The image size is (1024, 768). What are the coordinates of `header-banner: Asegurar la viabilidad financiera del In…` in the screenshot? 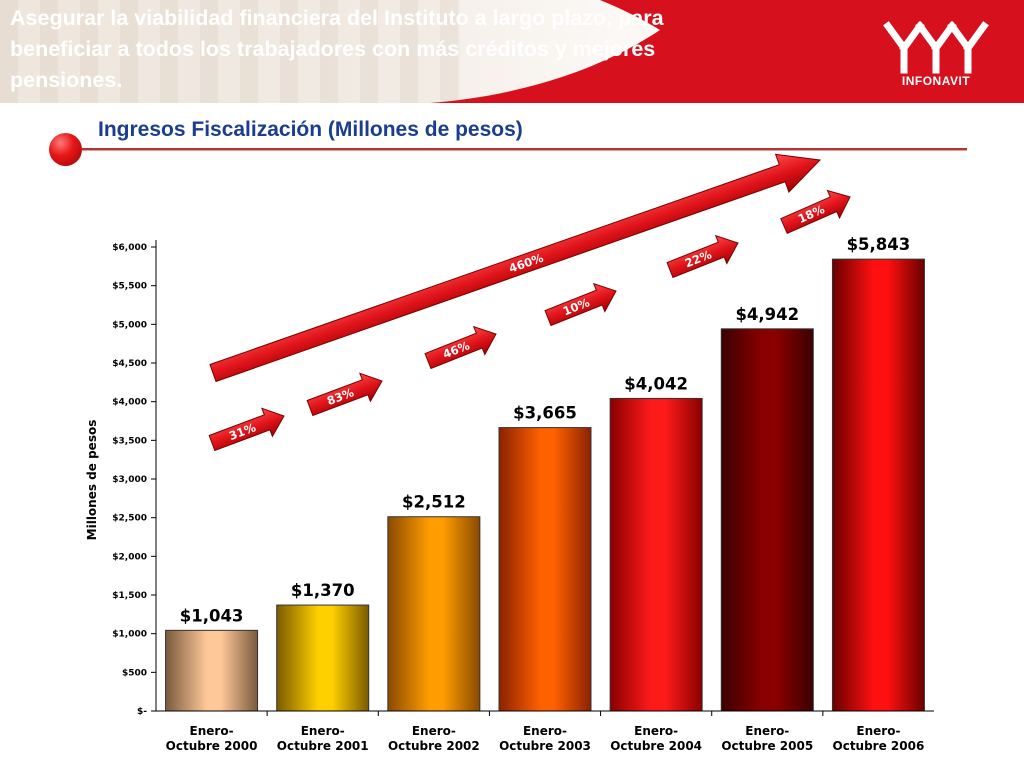 It's located at (512, 51).